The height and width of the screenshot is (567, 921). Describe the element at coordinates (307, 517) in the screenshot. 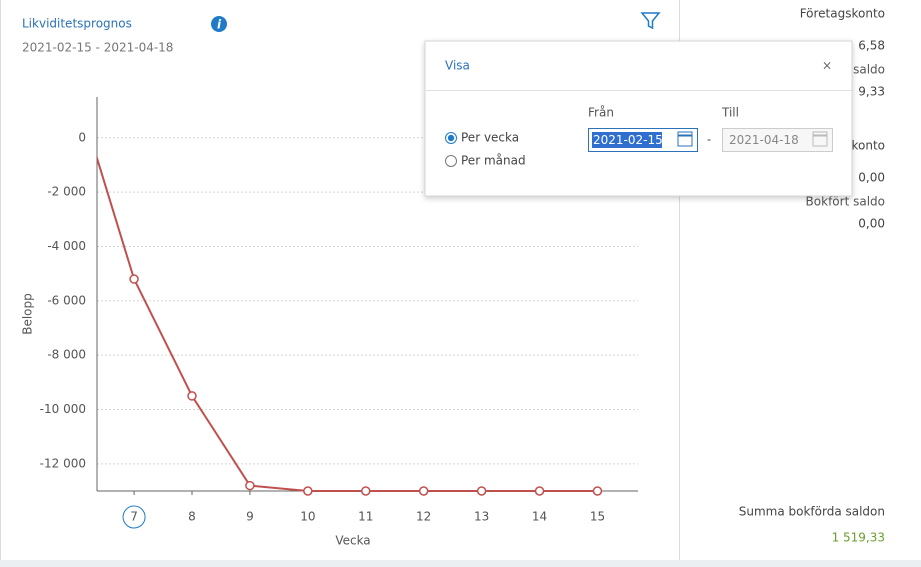

I see `x-tick-label: 10` at that location.